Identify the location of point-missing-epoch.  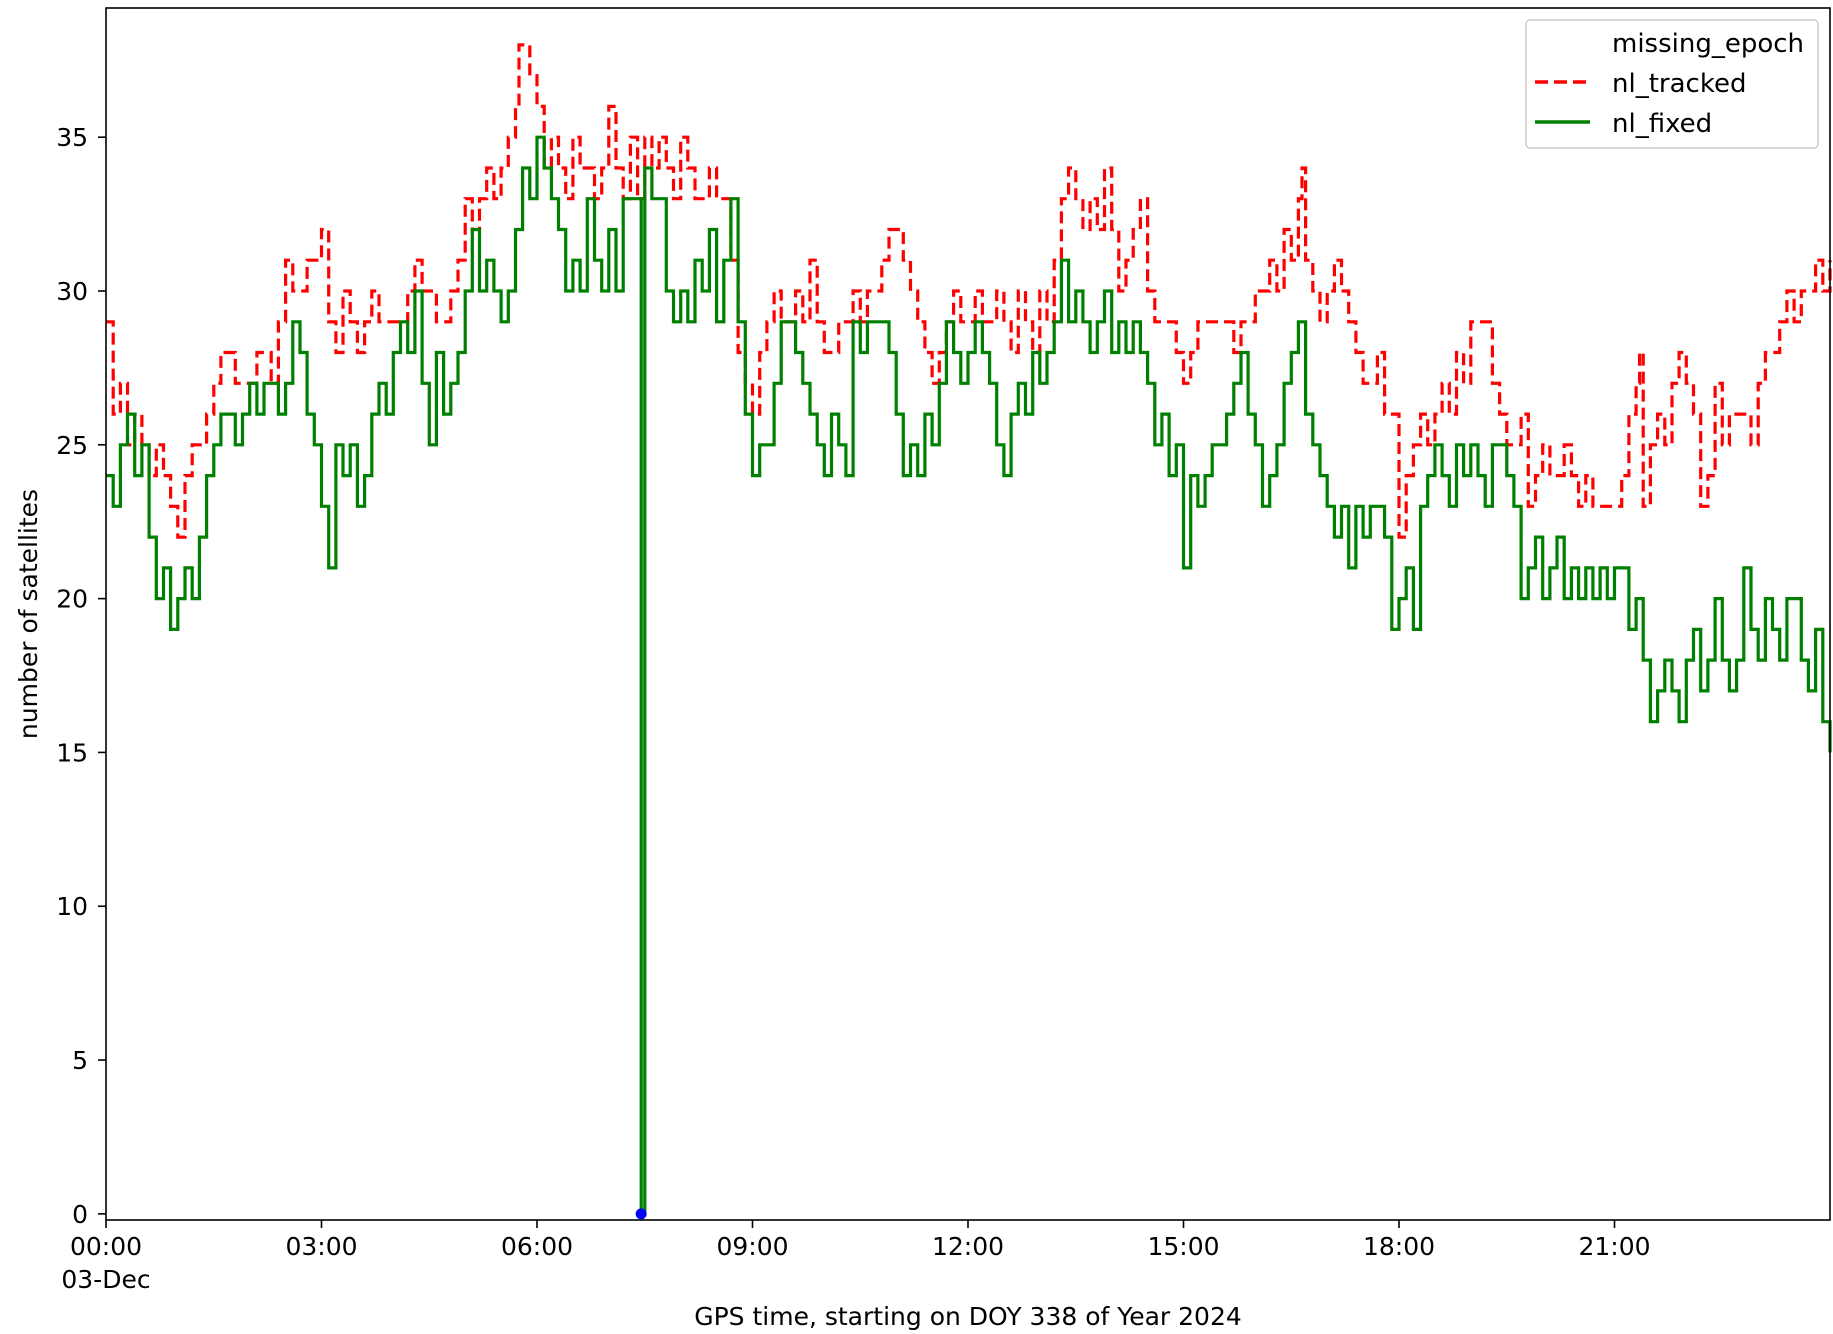
(641, 1214).